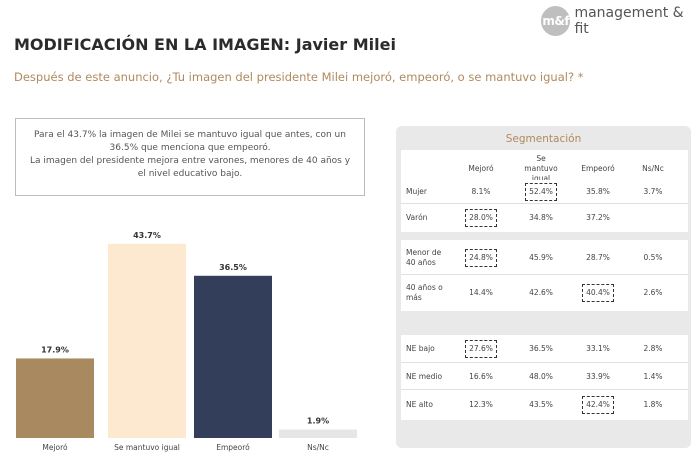 Image resolution: width=700 pixels, height=454 pixels. Describe the element at coordinates (420, 348) in the screenshot. I see `segment-label: NE bajo` at that location.